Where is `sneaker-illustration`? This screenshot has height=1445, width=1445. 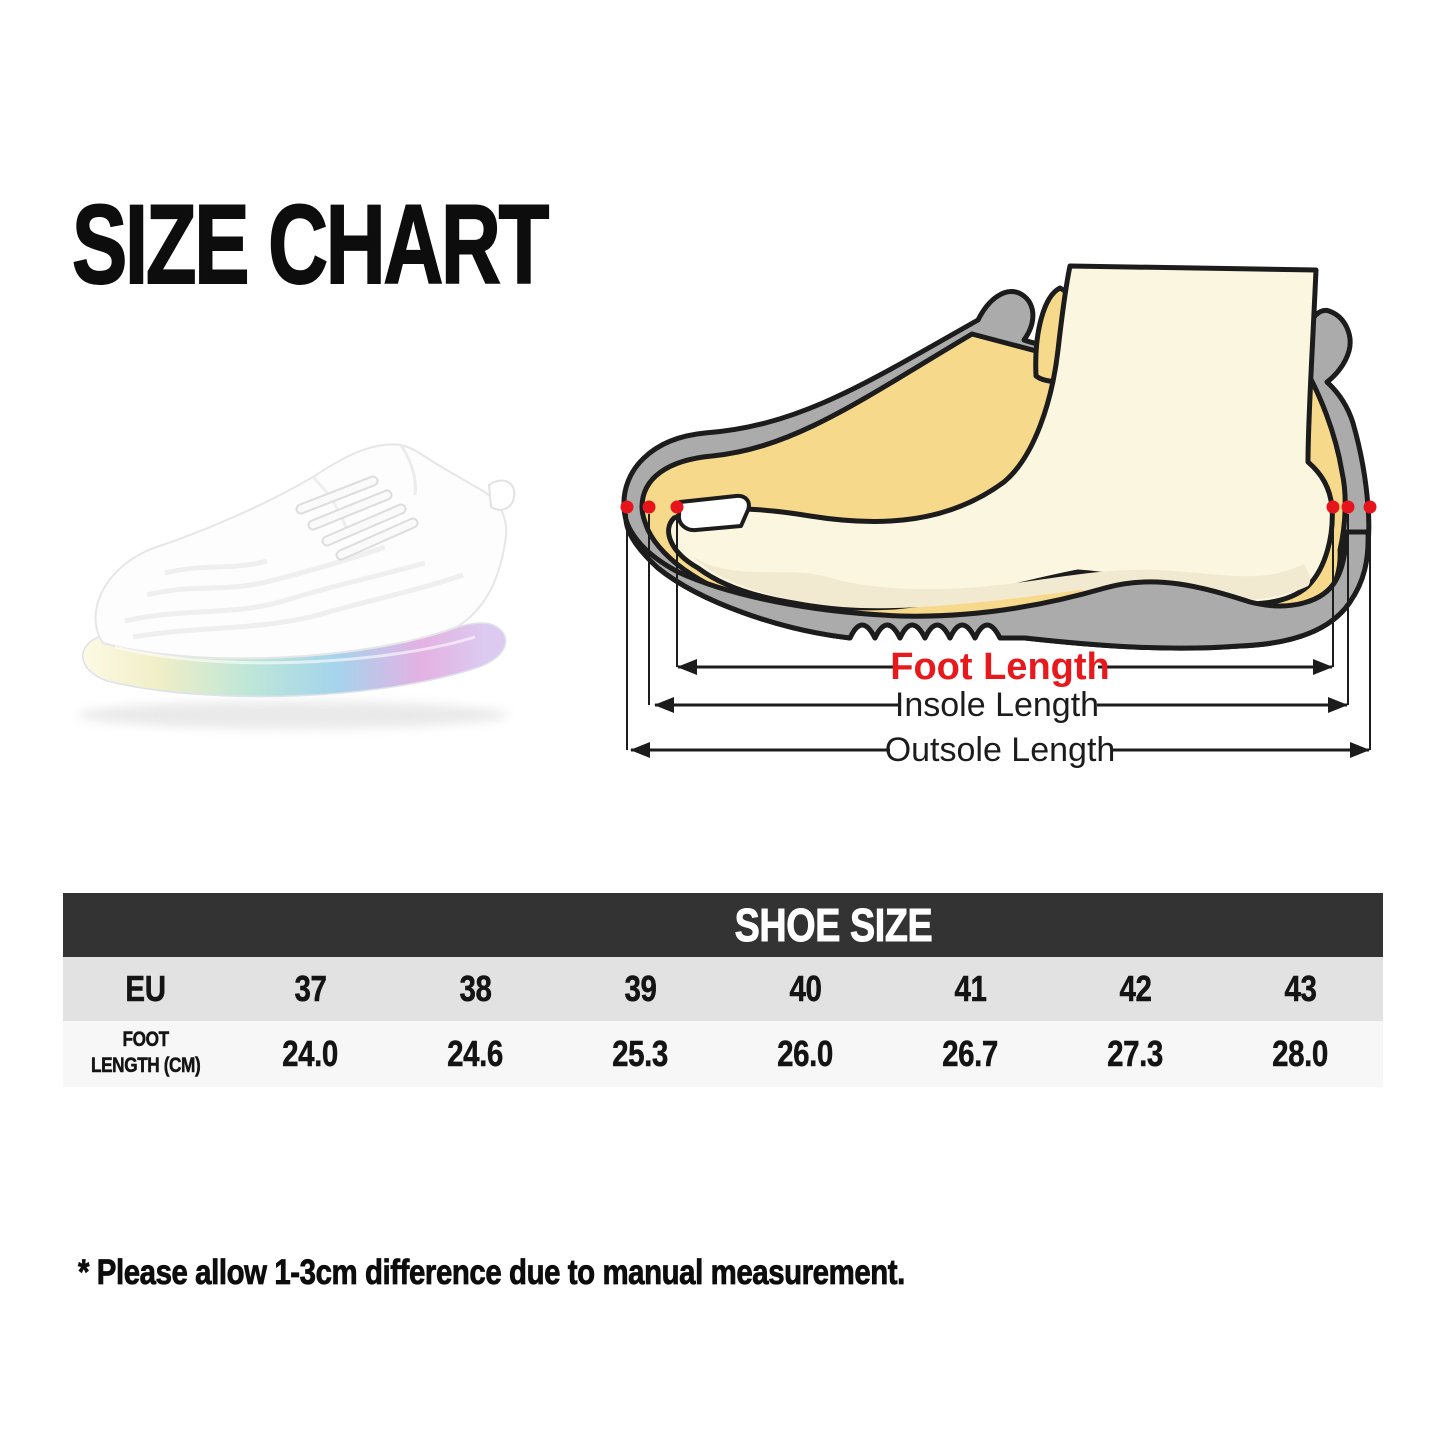
sneaker-illustration is located at coordinates (297, 586).